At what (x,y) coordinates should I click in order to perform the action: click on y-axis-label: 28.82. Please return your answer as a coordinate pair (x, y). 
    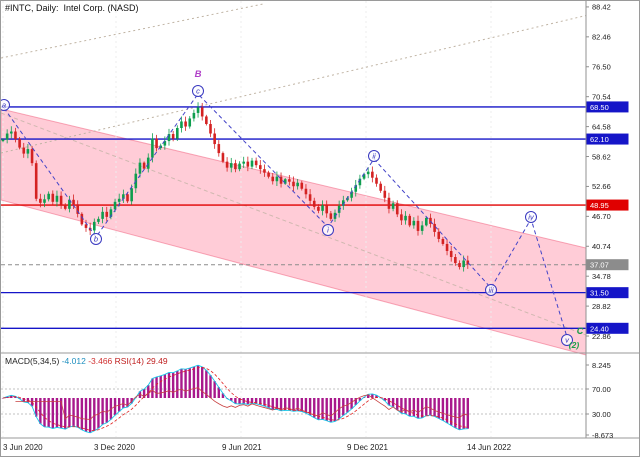
    Looking at the image, I should click on (601, 306).